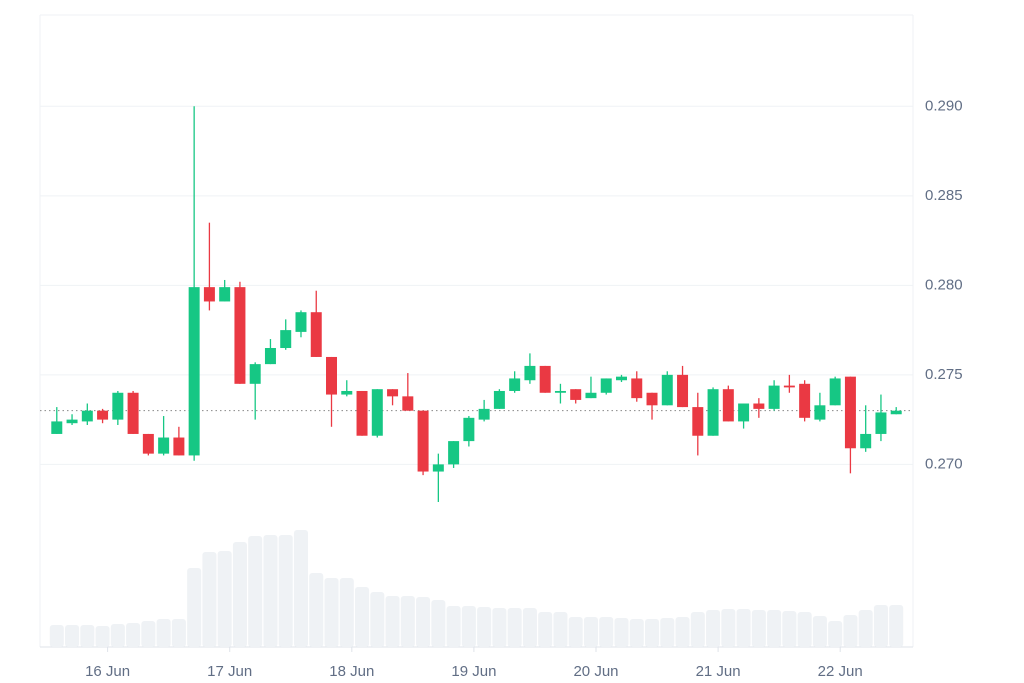 This screenshot has height=683, width=1024. What do you see at coordinates (944, 284) in the screenshot?
I see `y-tick-label: 0.280` at bounding box center [944, 284].